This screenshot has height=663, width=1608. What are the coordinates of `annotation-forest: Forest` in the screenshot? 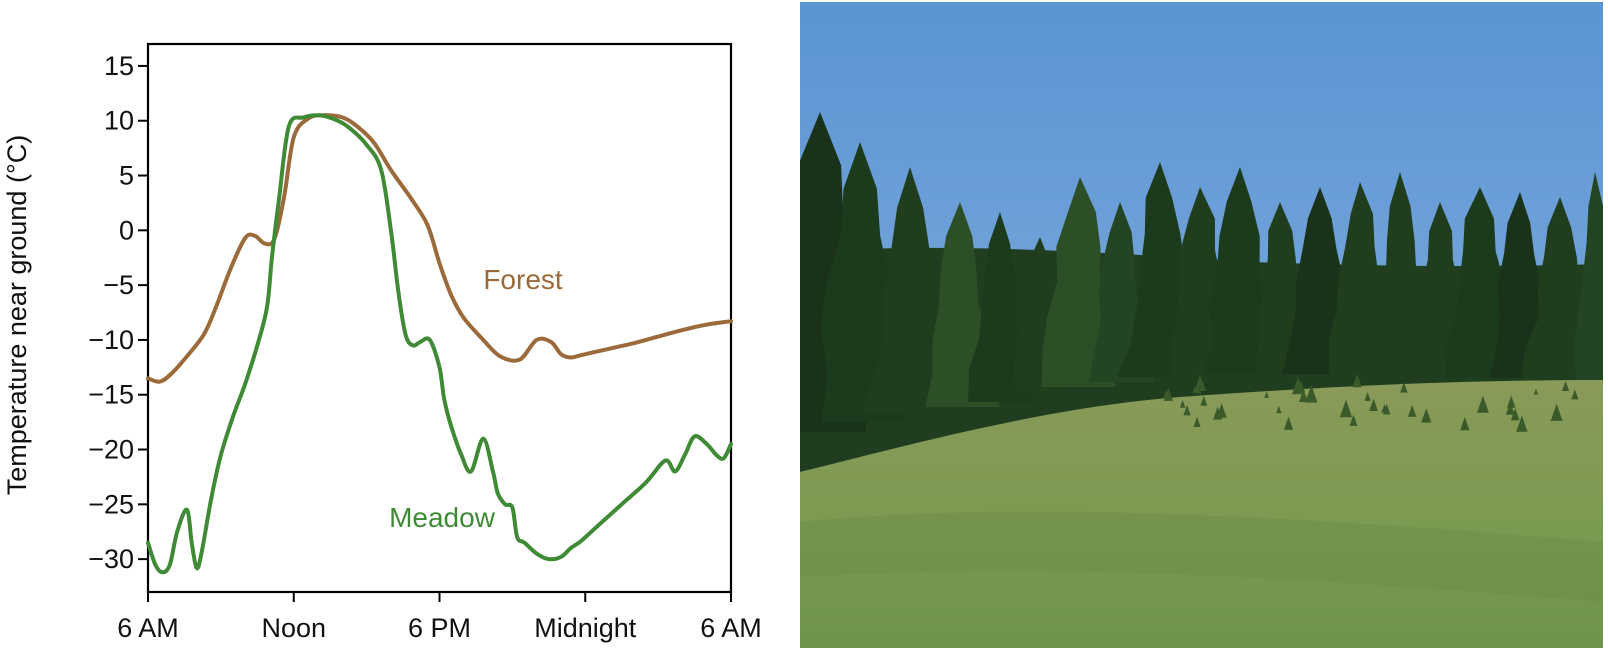 It's located at (523, 279).